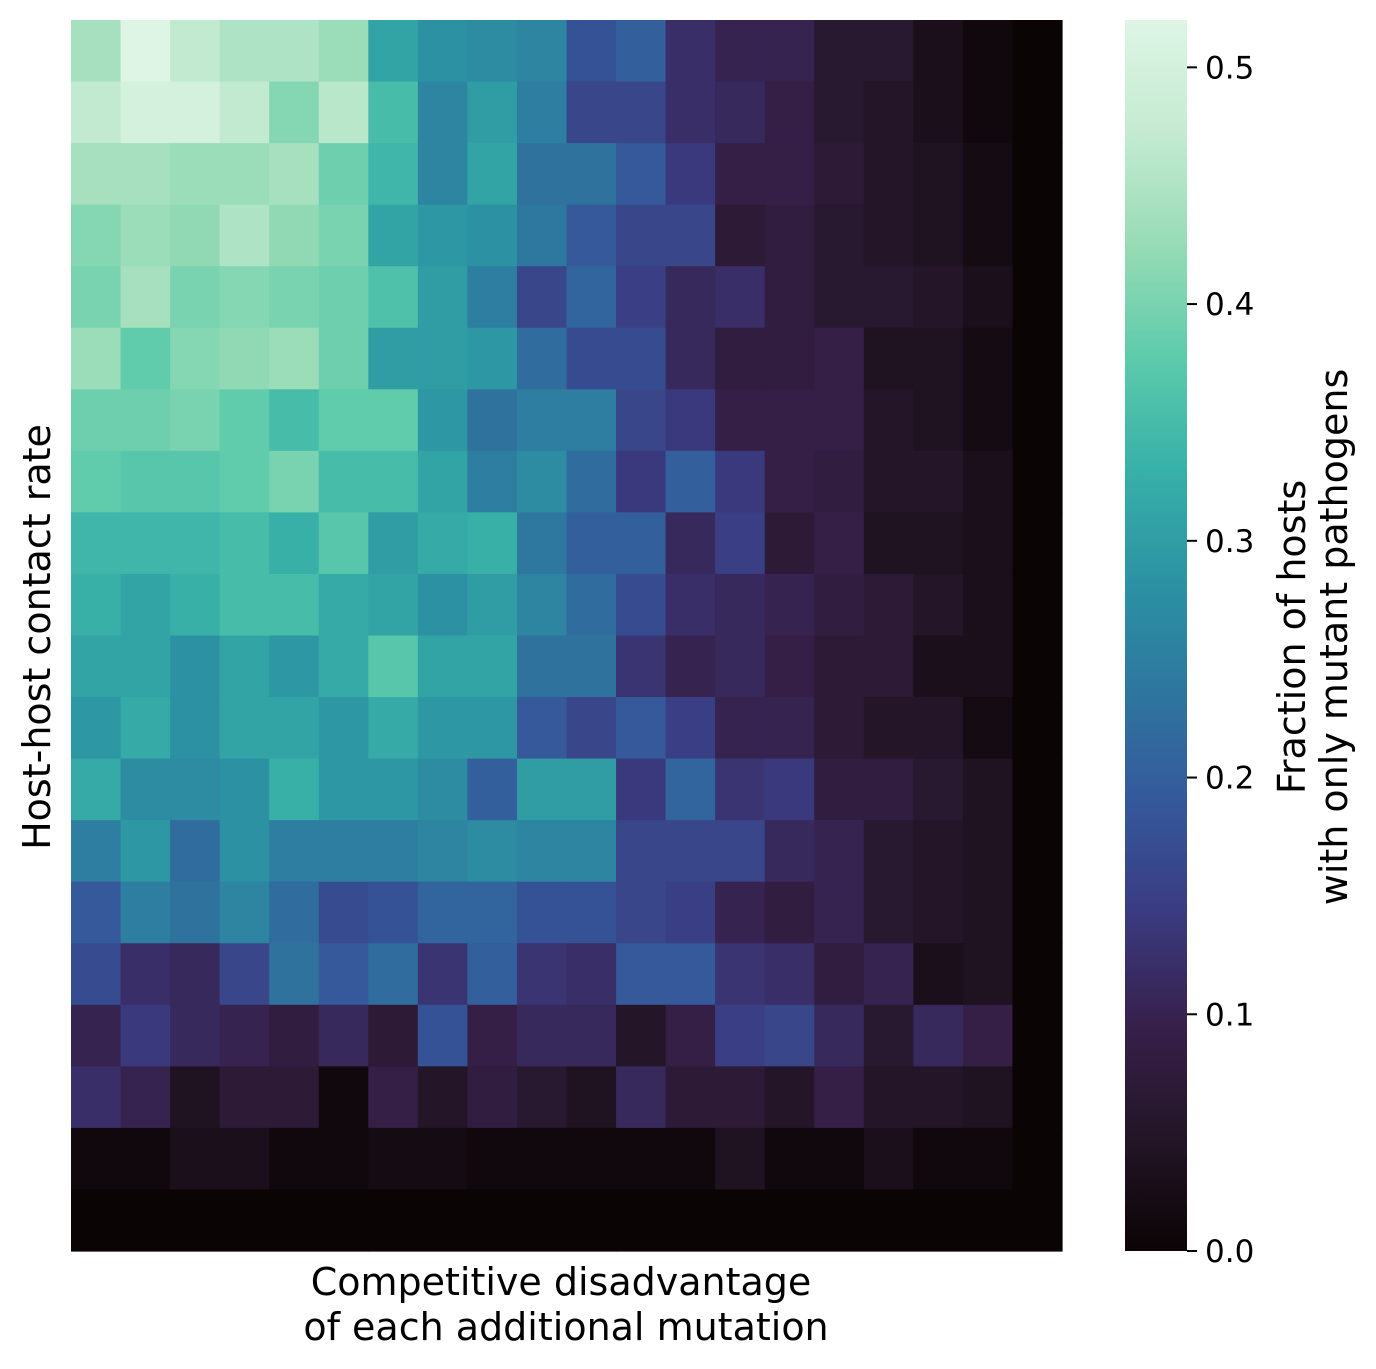 This screenshot has height=1369, width=1376. I want to click on colorbar-tick-label: 0.0, so click(1229, 1252).